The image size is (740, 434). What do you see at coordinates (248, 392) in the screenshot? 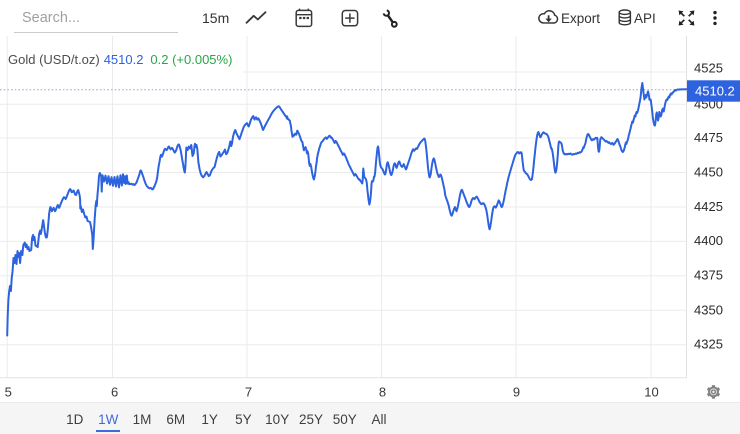
I see `svg-text: 7` at bounding box center [248, 392].